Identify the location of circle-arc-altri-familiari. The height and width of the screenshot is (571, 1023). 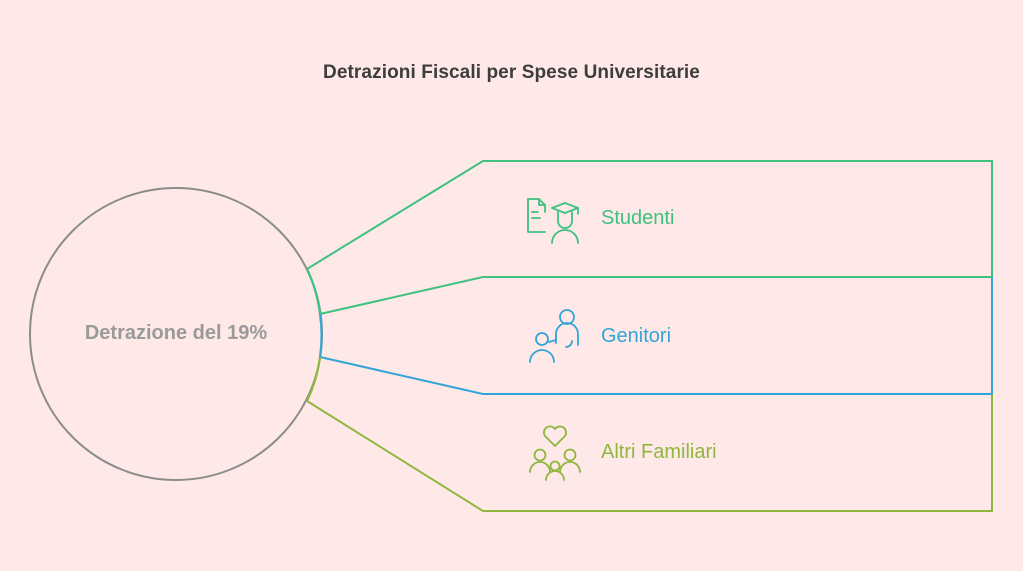
(314, 379).